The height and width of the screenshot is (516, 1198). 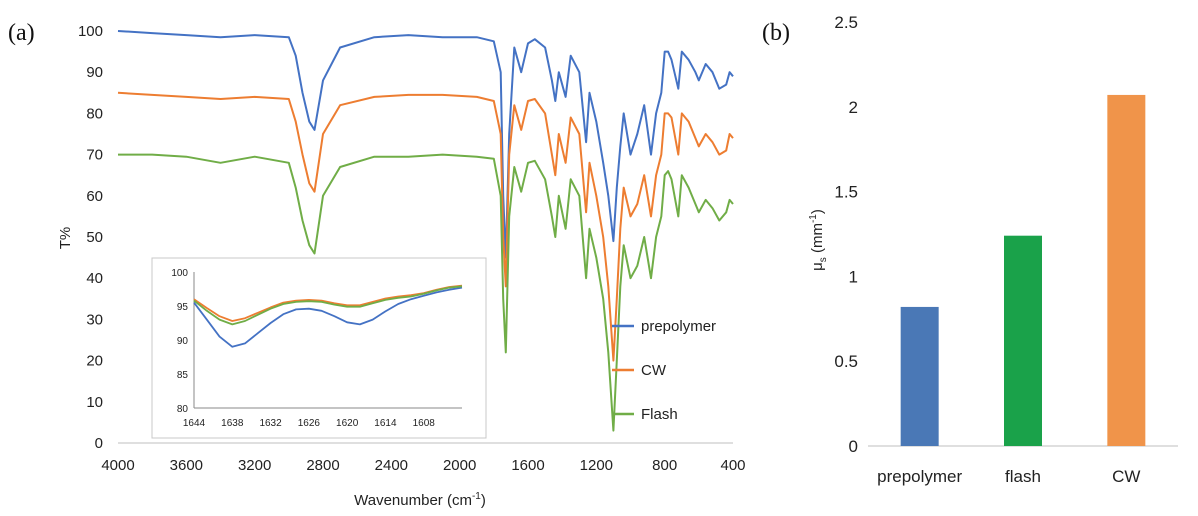 I want to click on panel-a-label: (a), so click(x=21, y=33).